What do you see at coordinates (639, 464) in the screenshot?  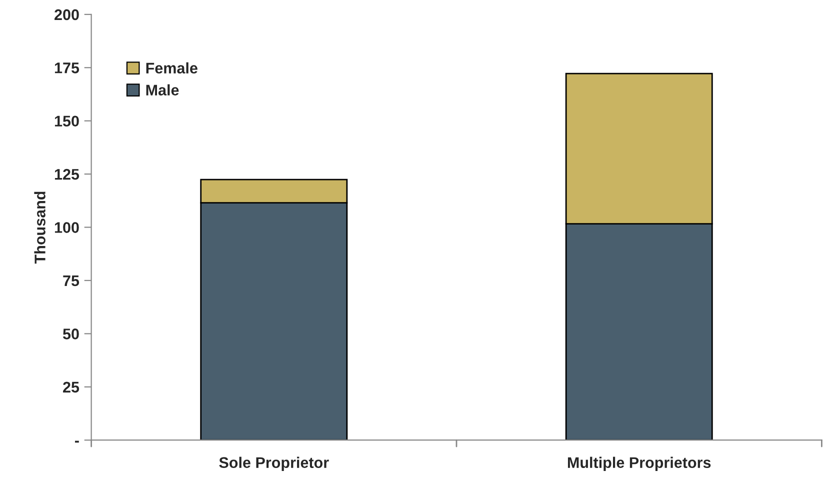 I see `x-tick-label: Multiple Proprietors` at bounding box center [639, 464].